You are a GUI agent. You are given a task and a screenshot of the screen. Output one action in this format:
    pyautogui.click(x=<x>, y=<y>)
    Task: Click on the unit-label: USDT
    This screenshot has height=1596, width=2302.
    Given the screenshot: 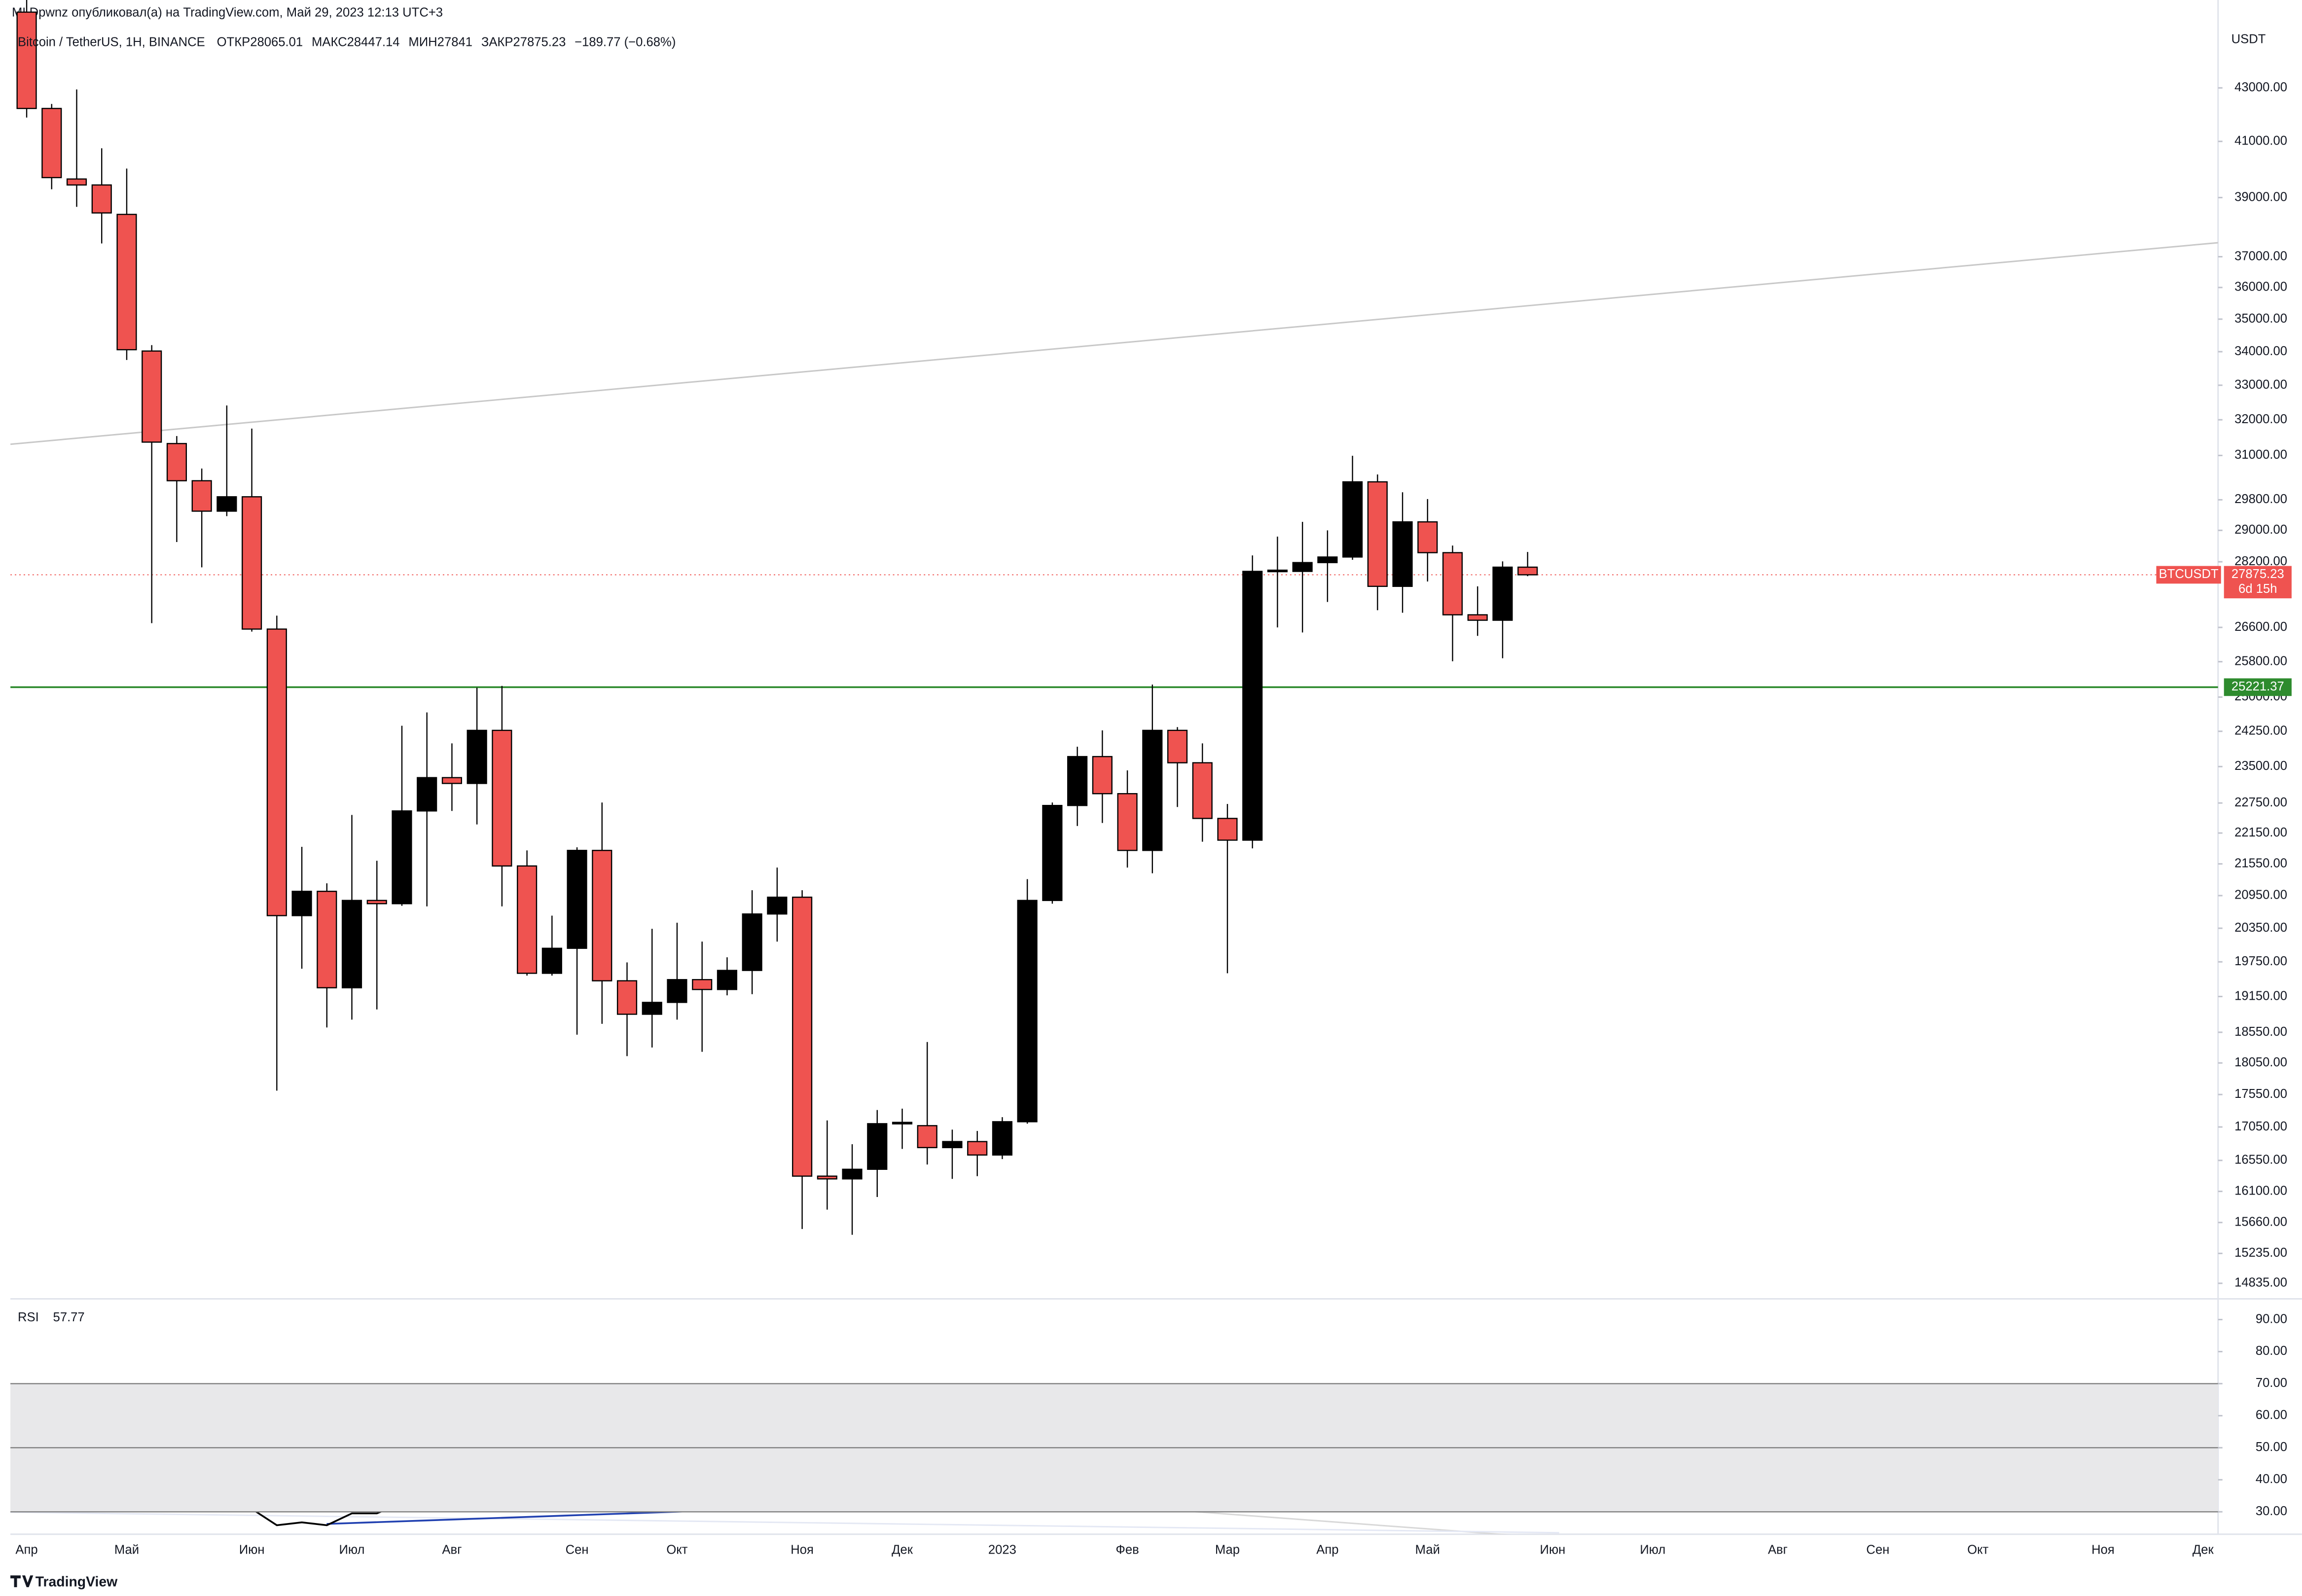 What is the action you would take?
    pyautogui.click(x=2248, y=39)
    